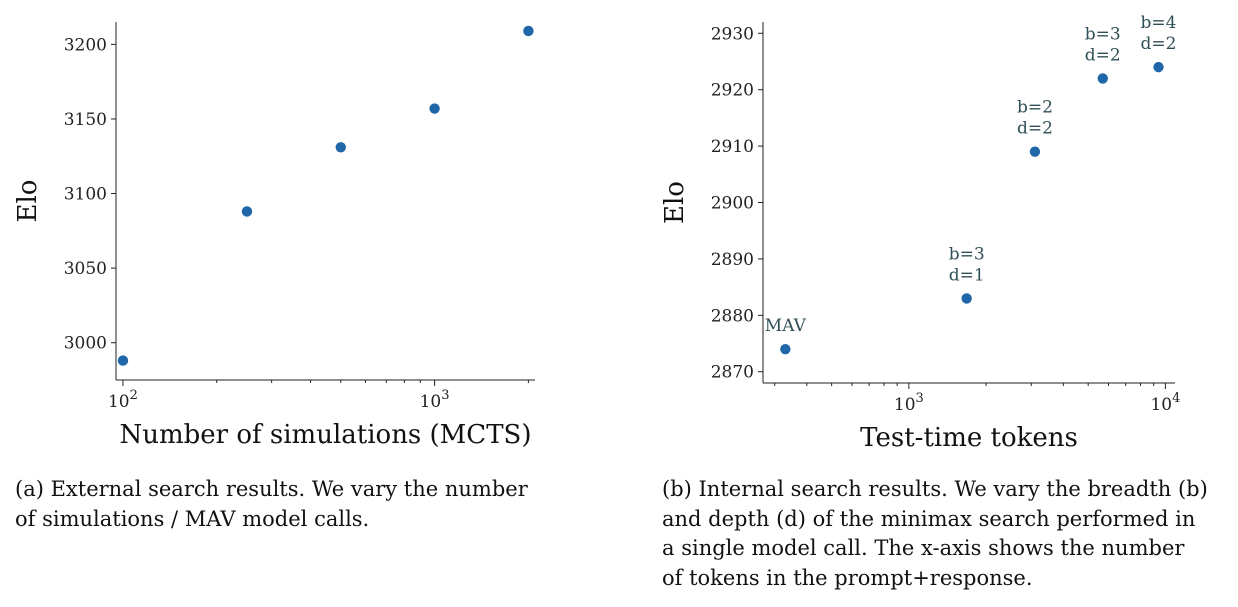  What do you see at coordinates (732, 34) in the screenshot?
I see `chart-b-ytick-label: 2930` at bounding box center [732, 34].